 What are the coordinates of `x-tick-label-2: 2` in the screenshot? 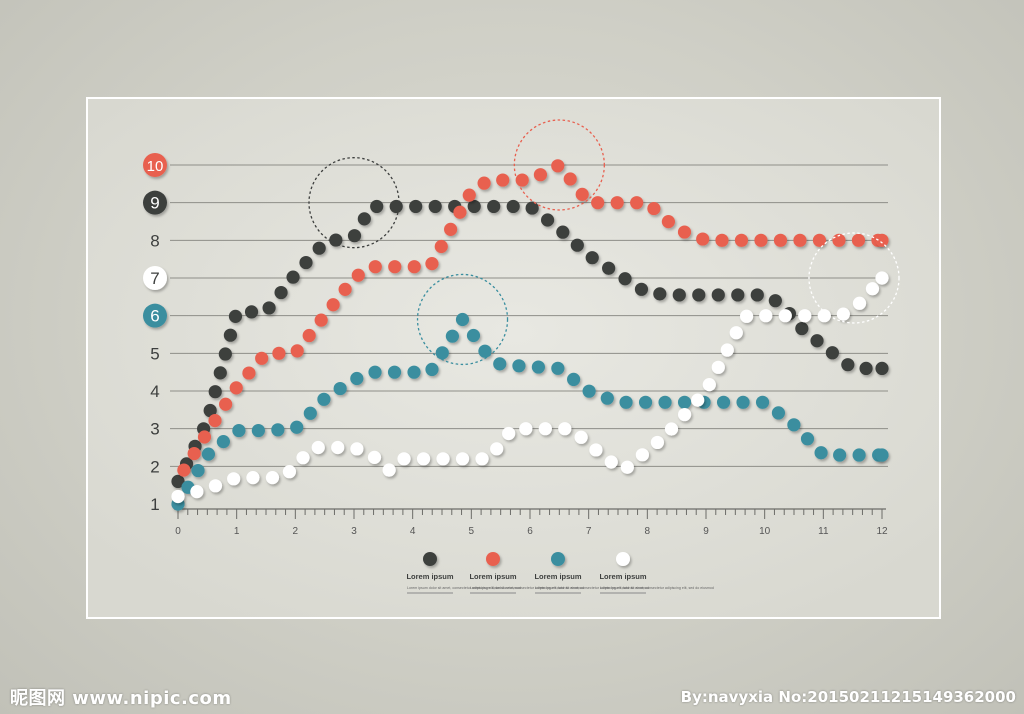 It's located at (296, 531).